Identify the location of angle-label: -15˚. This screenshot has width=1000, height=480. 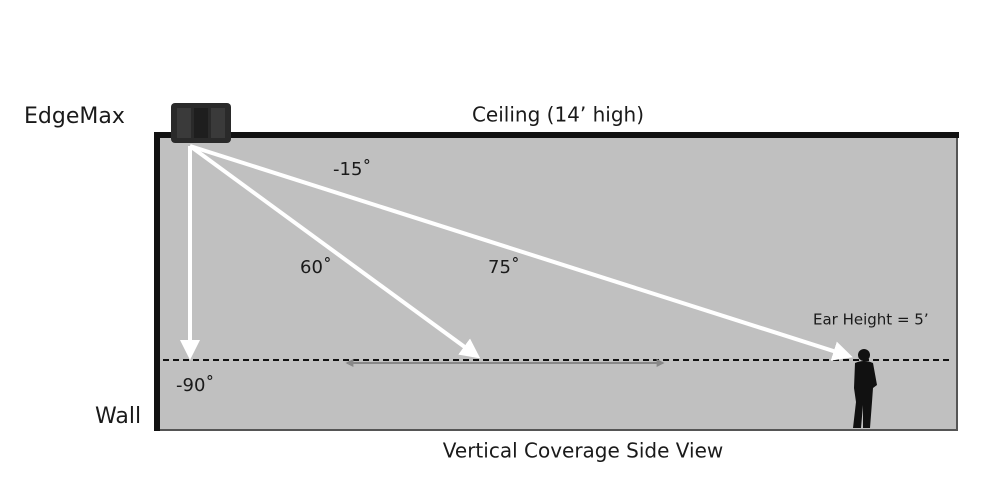
(352, 169).